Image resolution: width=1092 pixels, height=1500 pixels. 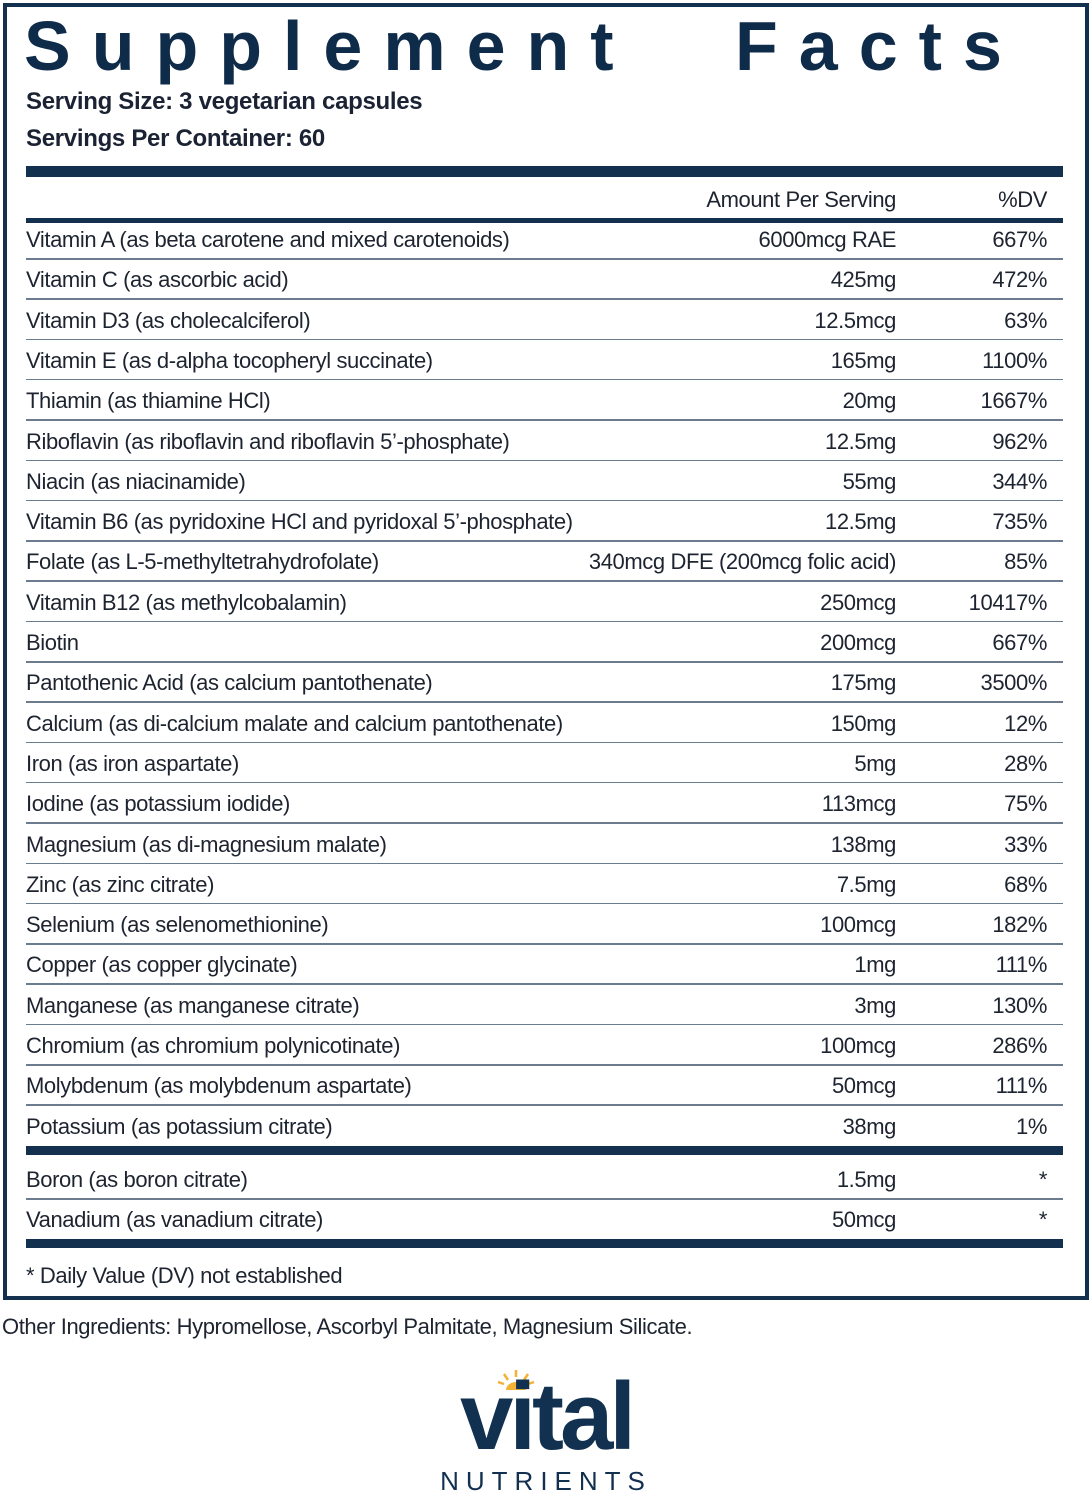 What do you see at coordinates (875, 763) in the screenshot?
I see `nutrient-amount: 5mg` at bounding box center [875, 763].